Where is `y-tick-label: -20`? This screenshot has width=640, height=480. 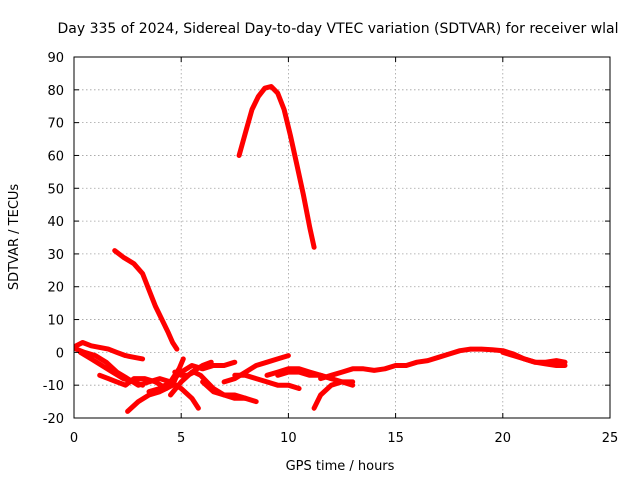 y-tick-label: -20 is located at coordinates (53, 419).